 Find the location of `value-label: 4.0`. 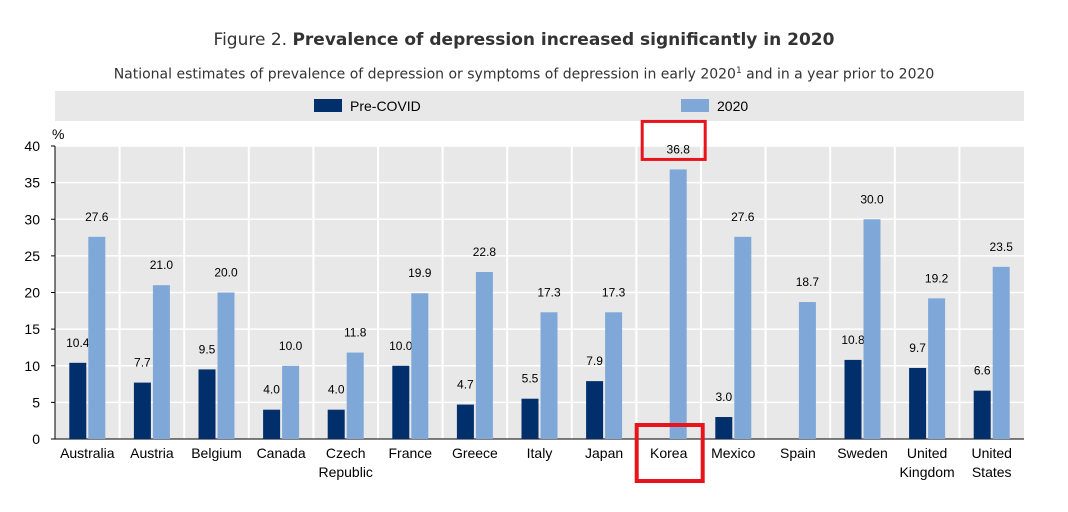

value-label: 4.0 is located at coordinates (271, 390).